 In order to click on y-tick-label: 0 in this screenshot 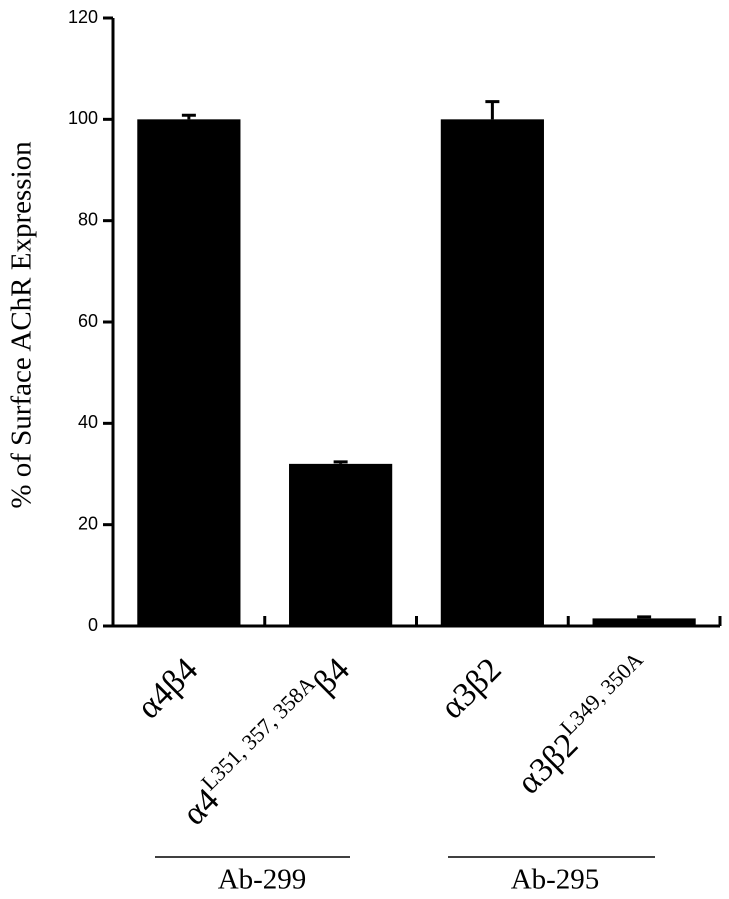, I will do `click(93, 625)`.